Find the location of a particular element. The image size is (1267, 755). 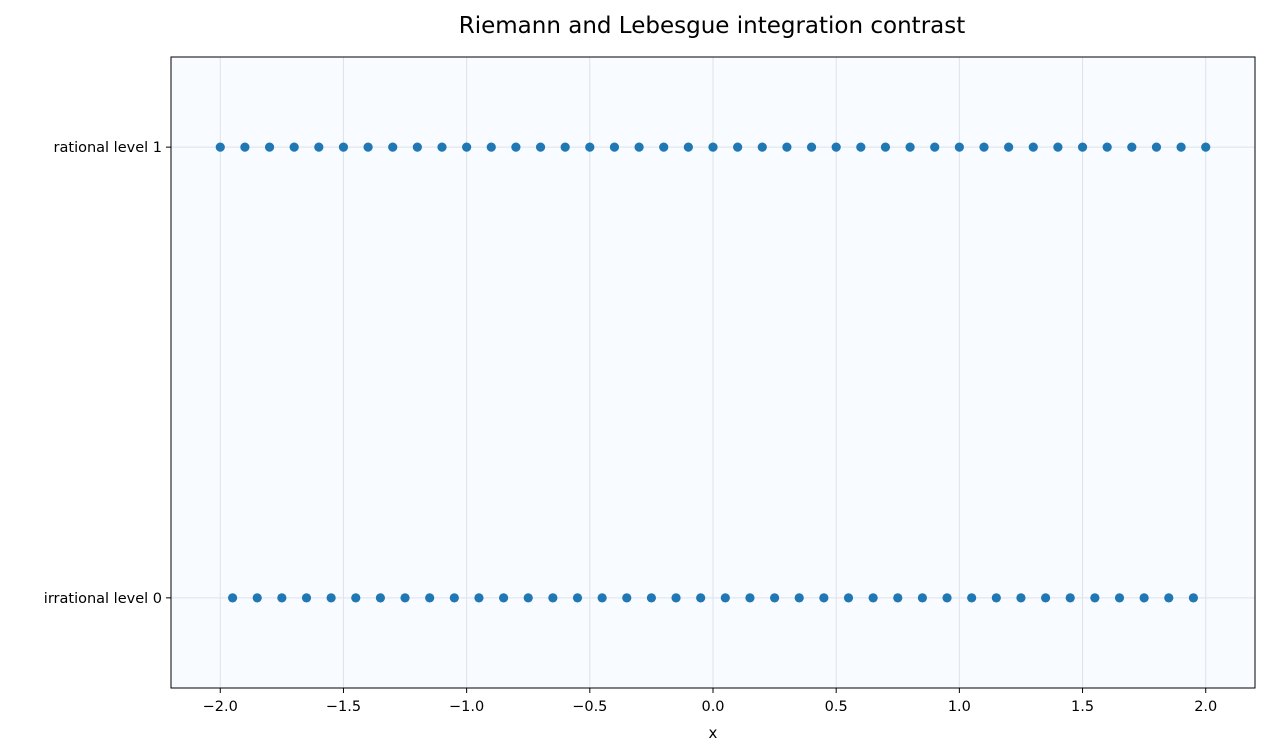

x-axis-ticks: −2.0 −1.5 −1.0 −0.5 0.0 0.5 1.0 1.5 2.0 is located at coordinates (710, 701).